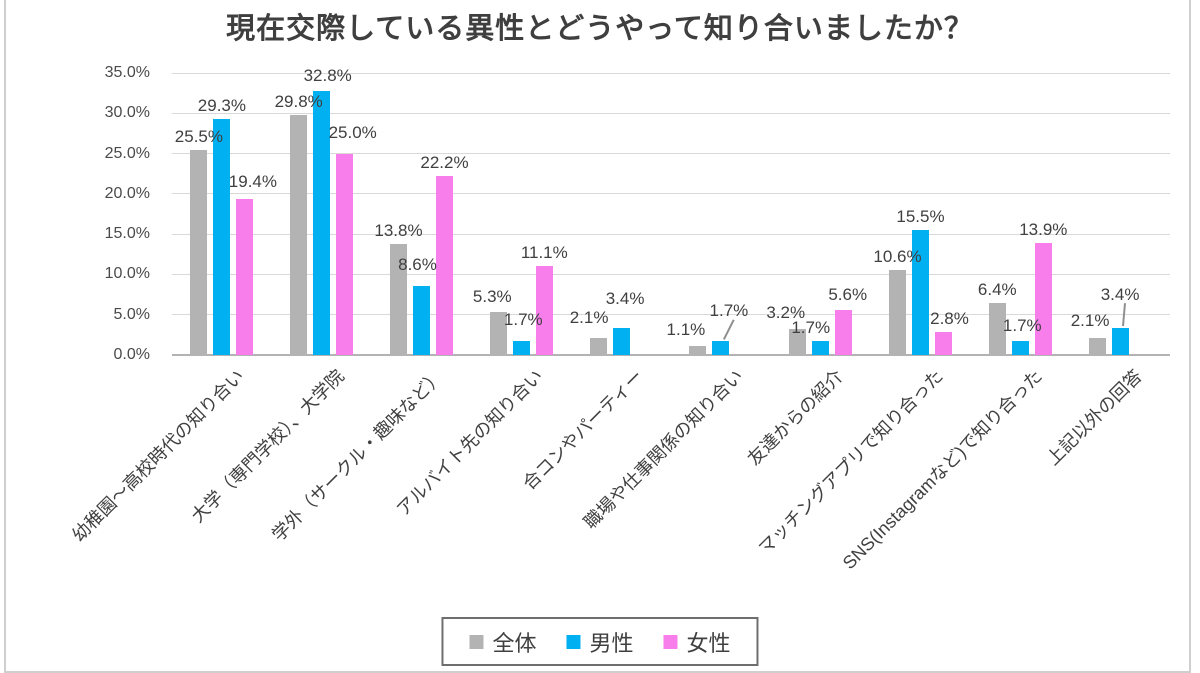 The image size is (1200, 673). I want to click on bar-男性-8, so click(1020, 348).